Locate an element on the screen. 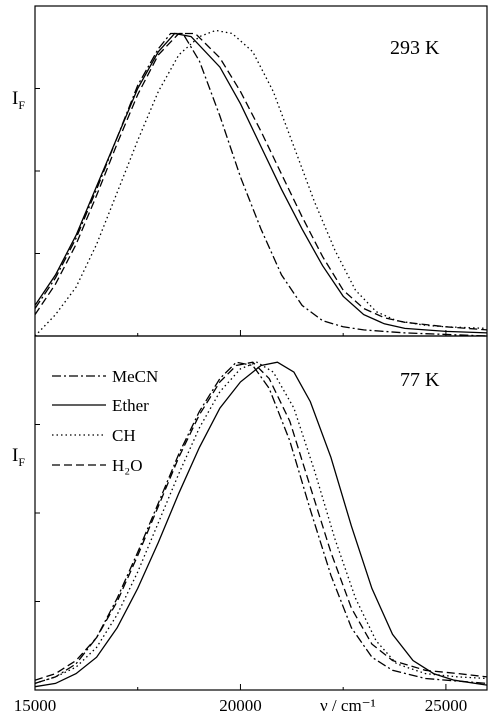 This screenshot has width=489, height=716. xtick-label-15000: 15000 is located at coordinates (35, 705).